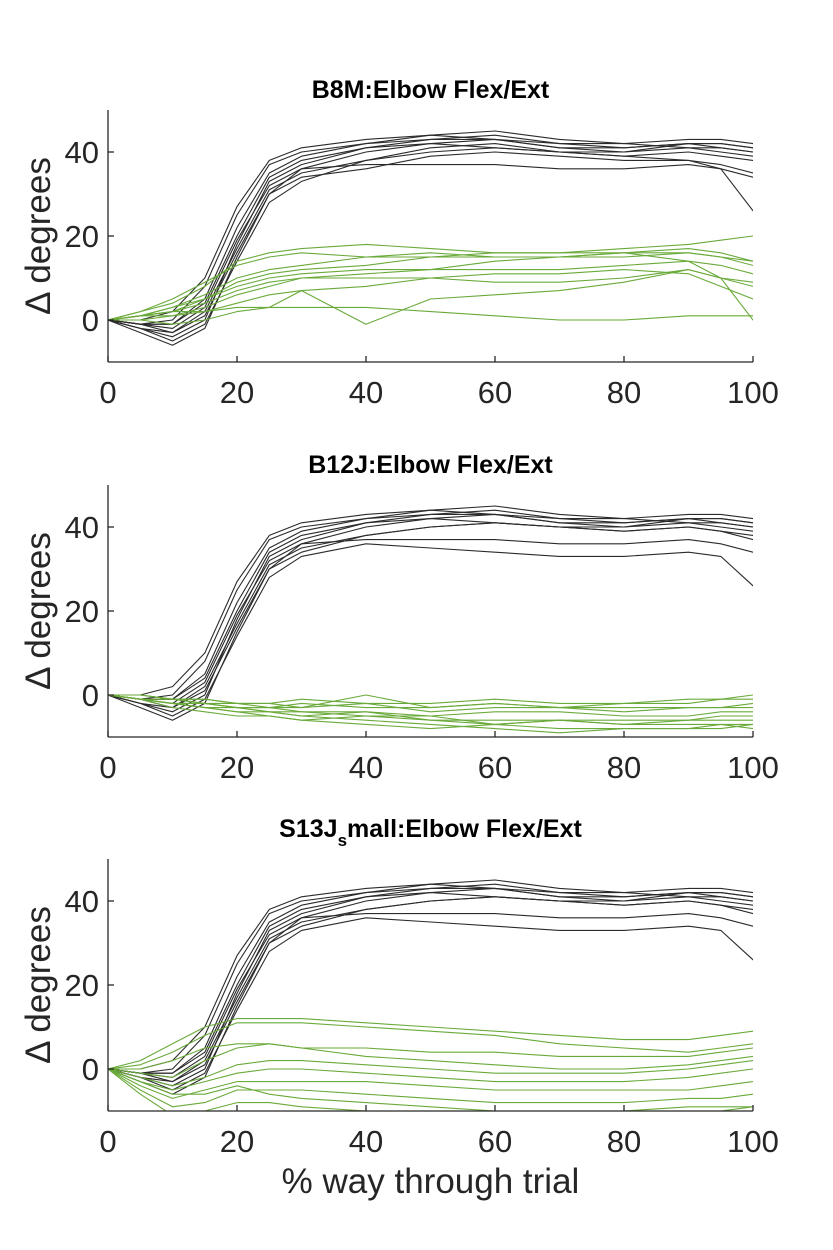 This screenshot has width=833, height=1250. I want to click on chart-title: S13Jsmall:Elbow Flex/Ext, so click(430, 832).